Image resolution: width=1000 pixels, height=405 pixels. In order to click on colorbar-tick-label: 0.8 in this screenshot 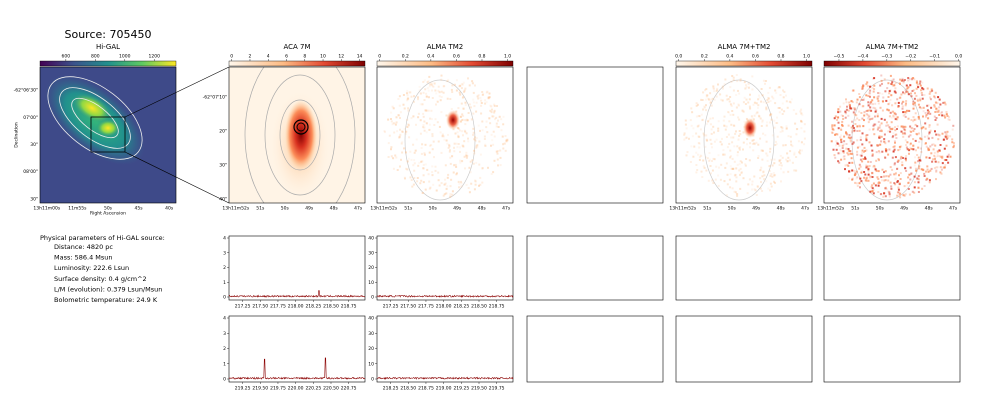, I will do `click(481, 57)`.